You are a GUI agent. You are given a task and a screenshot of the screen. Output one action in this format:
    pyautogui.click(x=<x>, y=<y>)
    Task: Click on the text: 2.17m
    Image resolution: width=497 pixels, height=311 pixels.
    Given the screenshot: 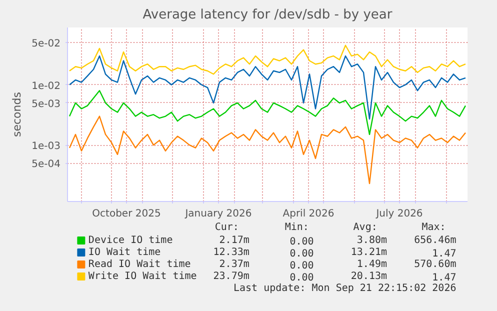 What is the action you would take?
    pyautogui.click(x=234, y=240)
    